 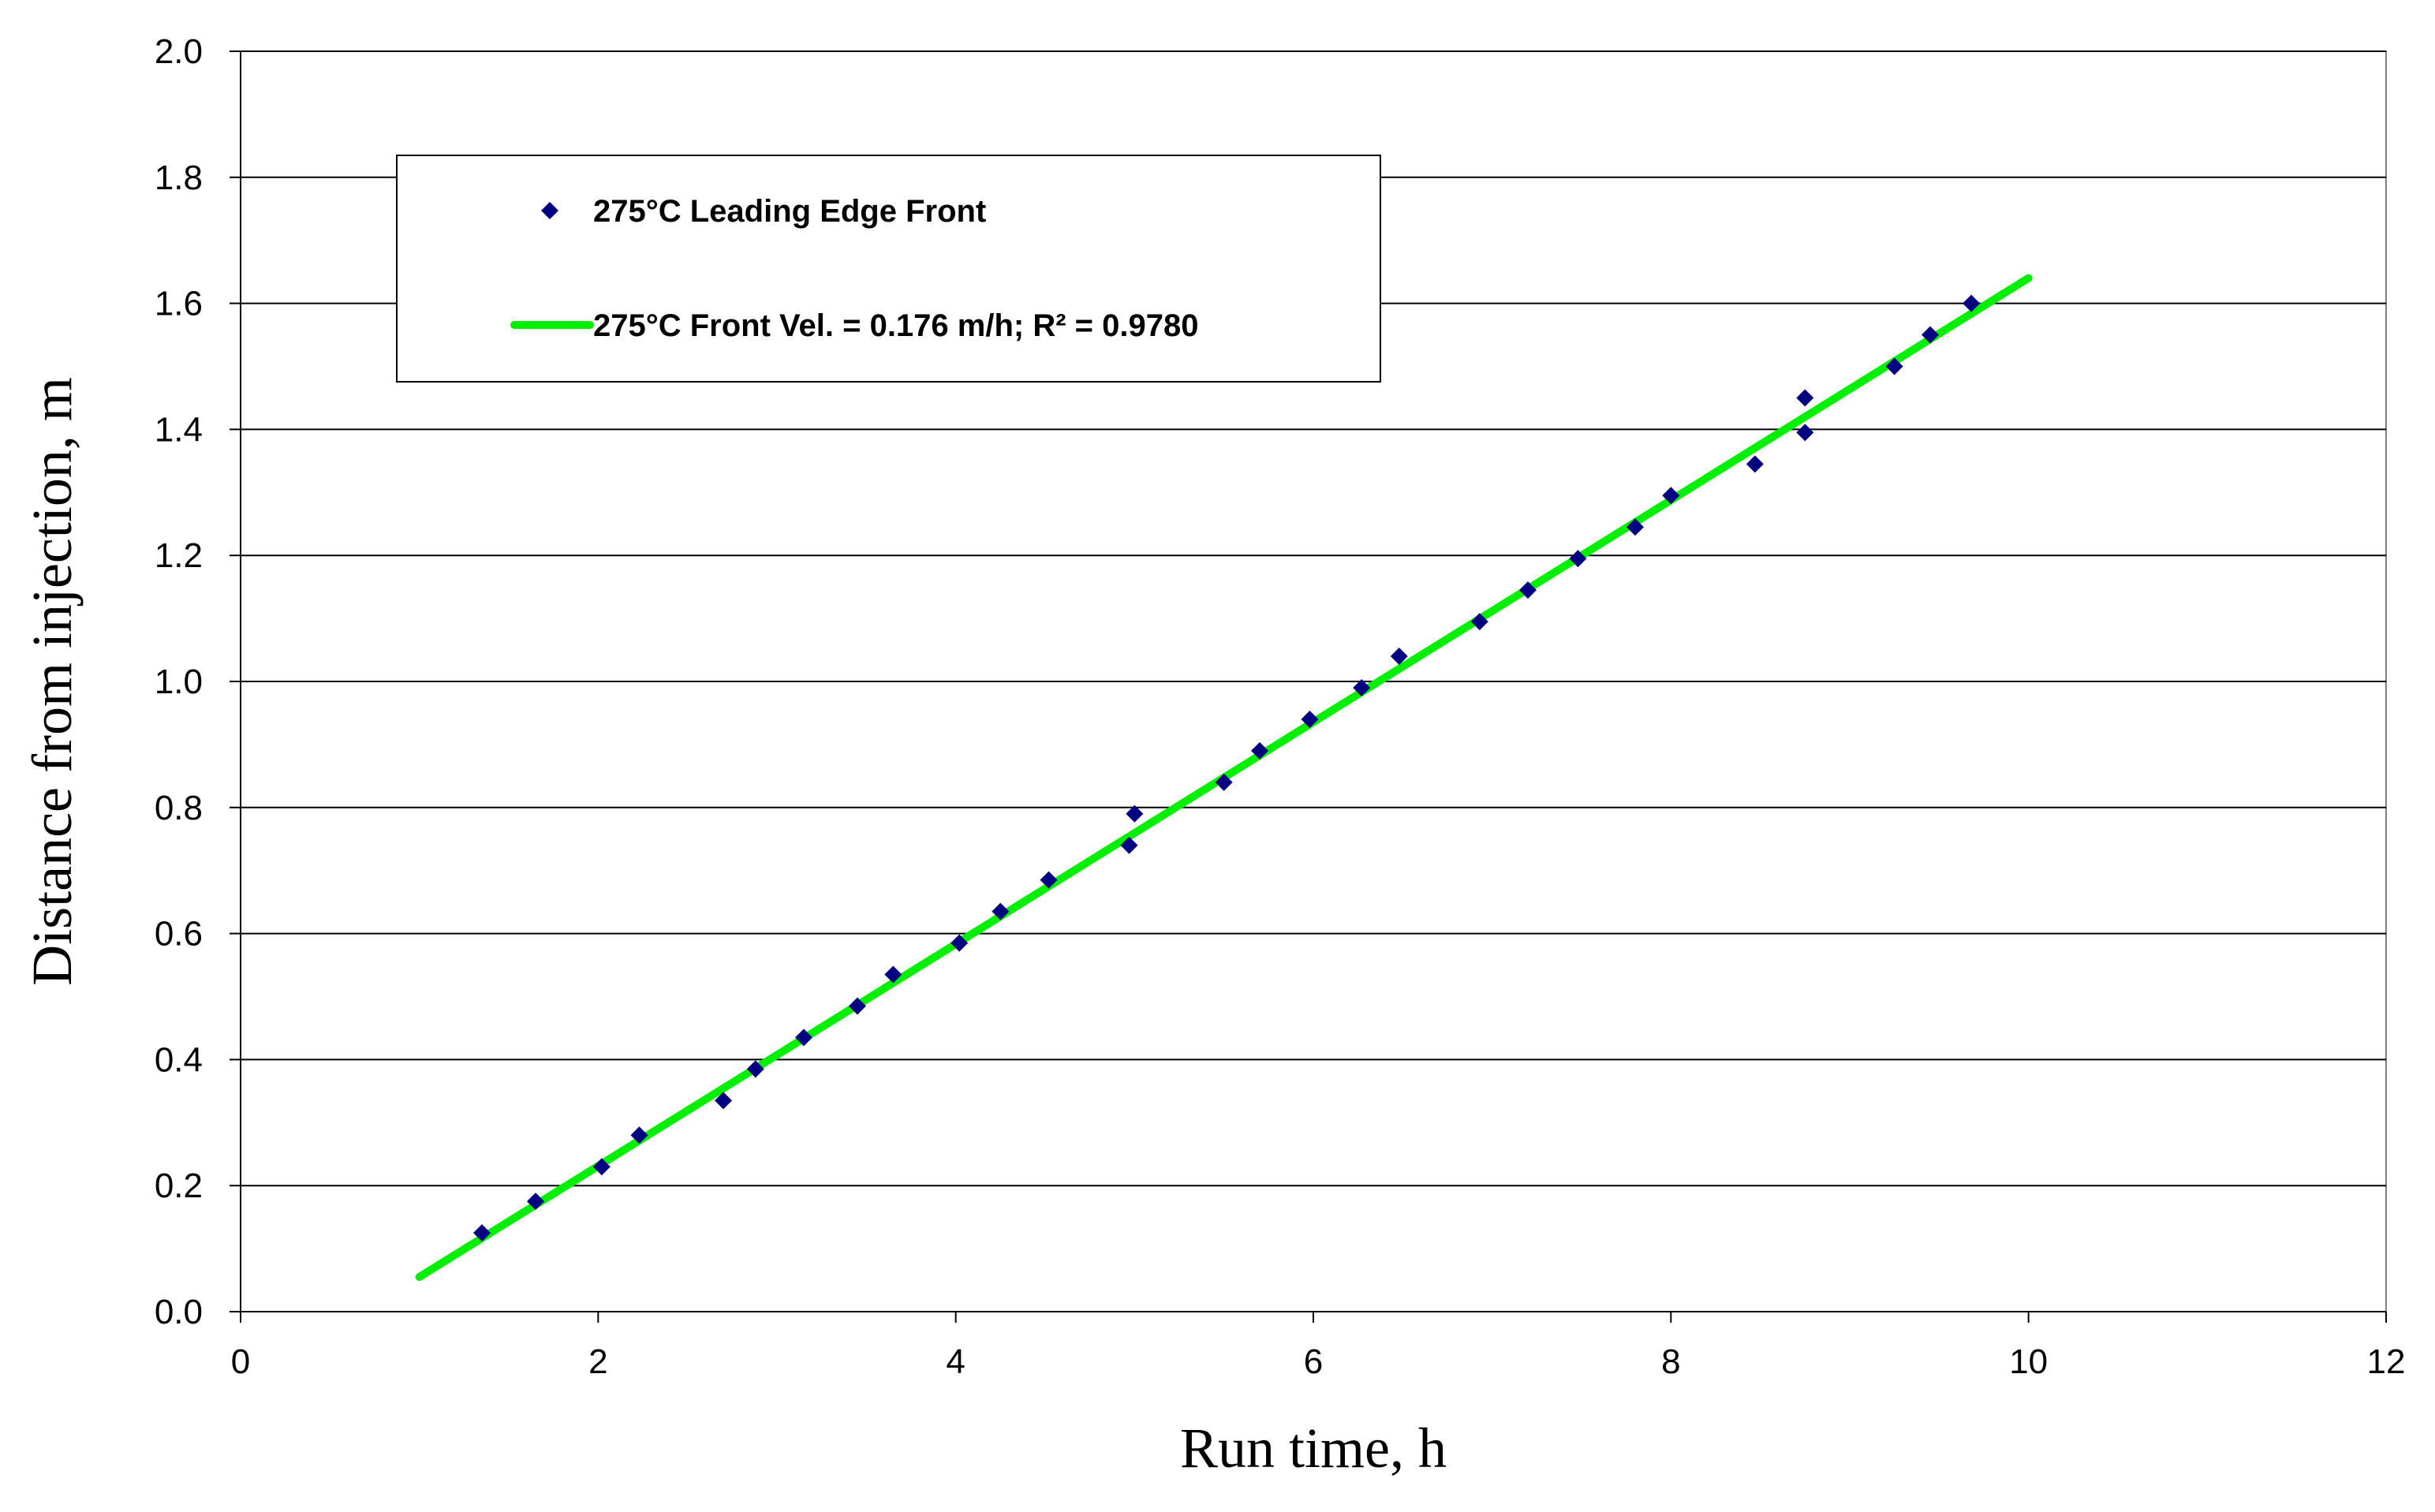 I want to click on legend-label-scatter: 275°C Leading Edge Front, so click(x=789, y=211).